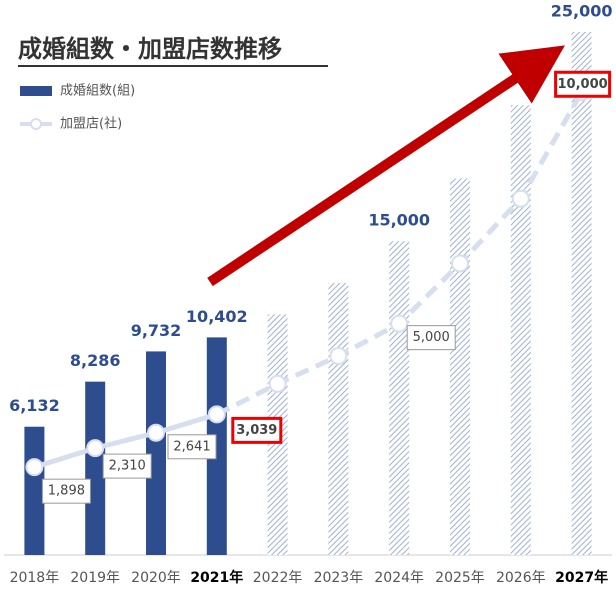 This screenshot has width=616, height=589. Describe the element at coordinates (460, 578) in the screenshot. I see `x-tick-label: 2025年` at that location.